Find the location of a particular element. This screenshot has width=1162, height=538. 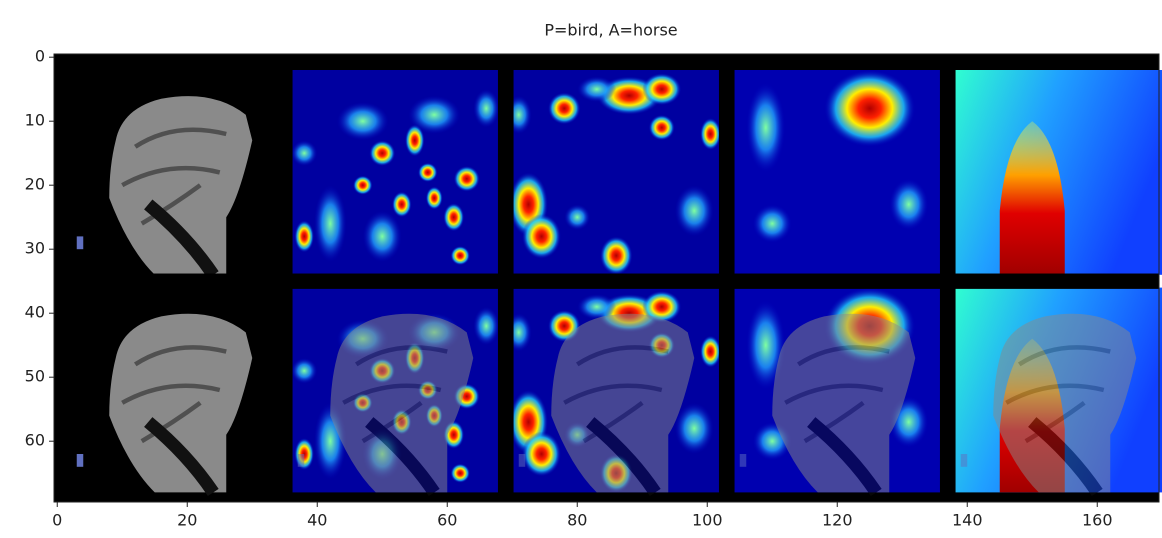

y-tick-label: 60 is located at coordinates (35, 440).